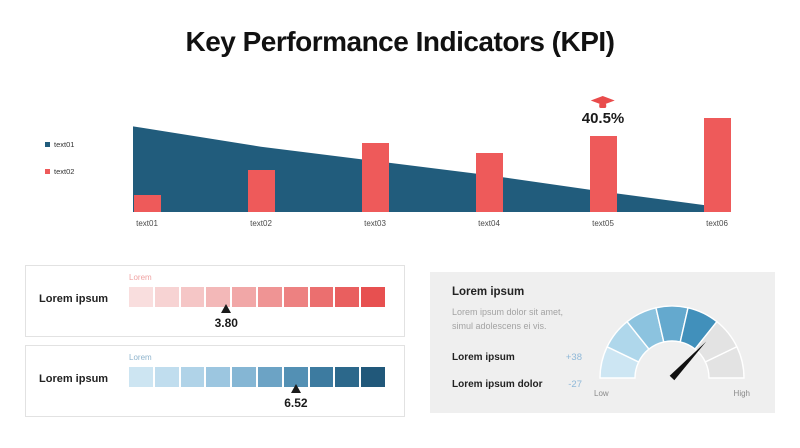 The height and width of the screenshot is (448, 800). I want to click on legend-item-bar: text02, so click(59, 171).